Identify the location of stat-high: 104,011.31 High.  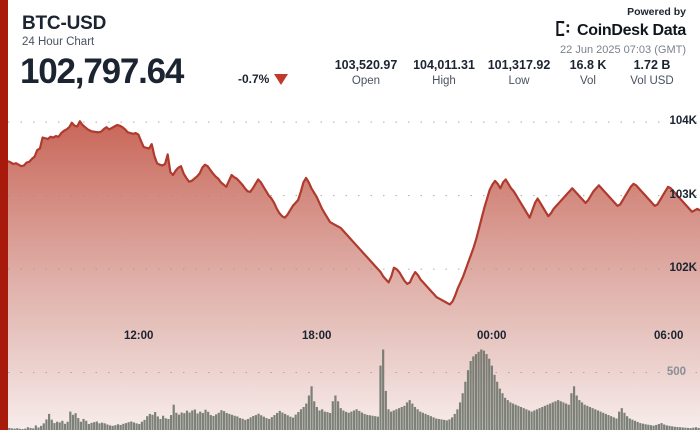
(444, 72).